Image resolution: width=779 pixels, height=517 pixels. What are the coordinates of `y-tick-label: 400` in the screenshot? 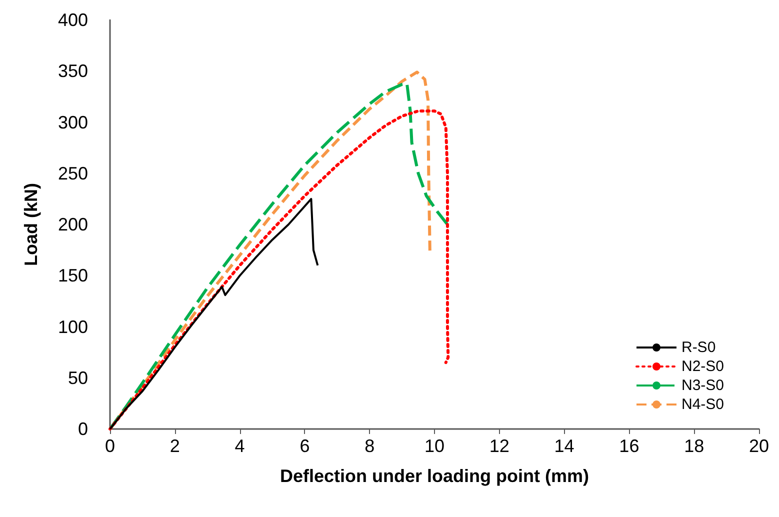 It's located at (73, 20).